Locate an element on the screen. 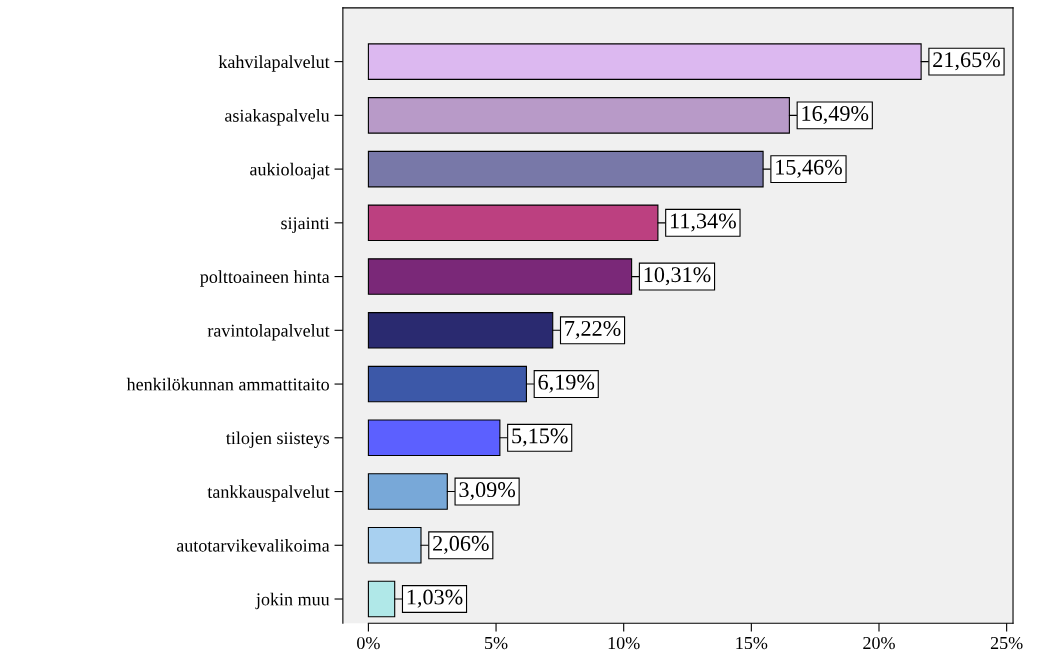 This screenshot has width=1039, height=656. y-tick-label: kahvilapalvelut is located at coordinates (274, 63).